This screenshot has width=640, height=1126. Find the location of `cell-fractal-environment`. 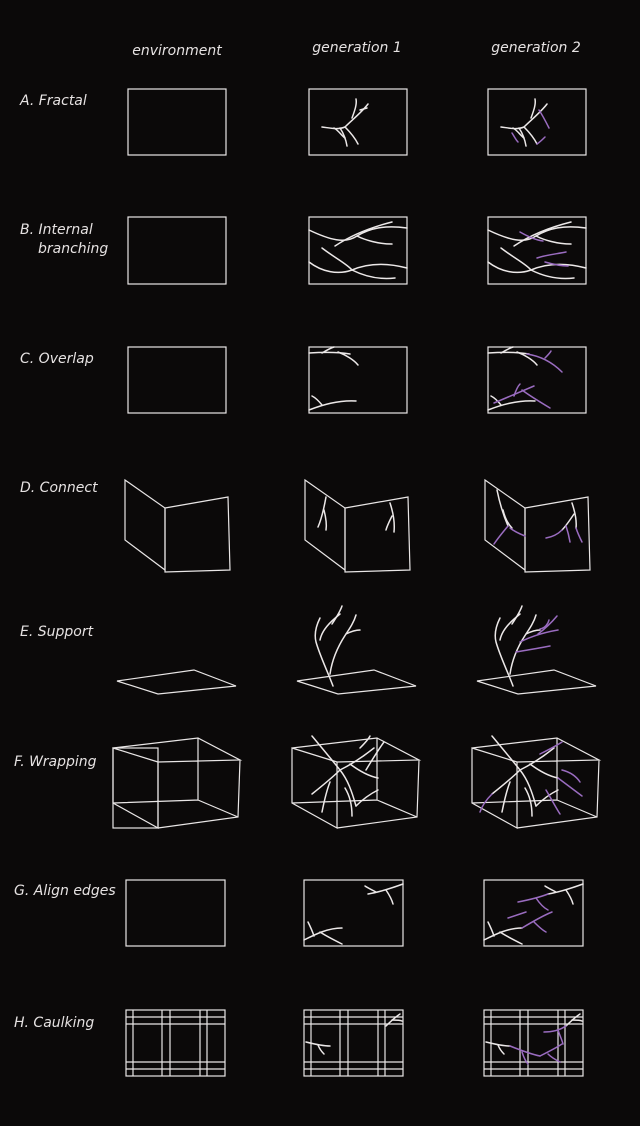

cell-fractal-environment is located at coordinates (177, 122).